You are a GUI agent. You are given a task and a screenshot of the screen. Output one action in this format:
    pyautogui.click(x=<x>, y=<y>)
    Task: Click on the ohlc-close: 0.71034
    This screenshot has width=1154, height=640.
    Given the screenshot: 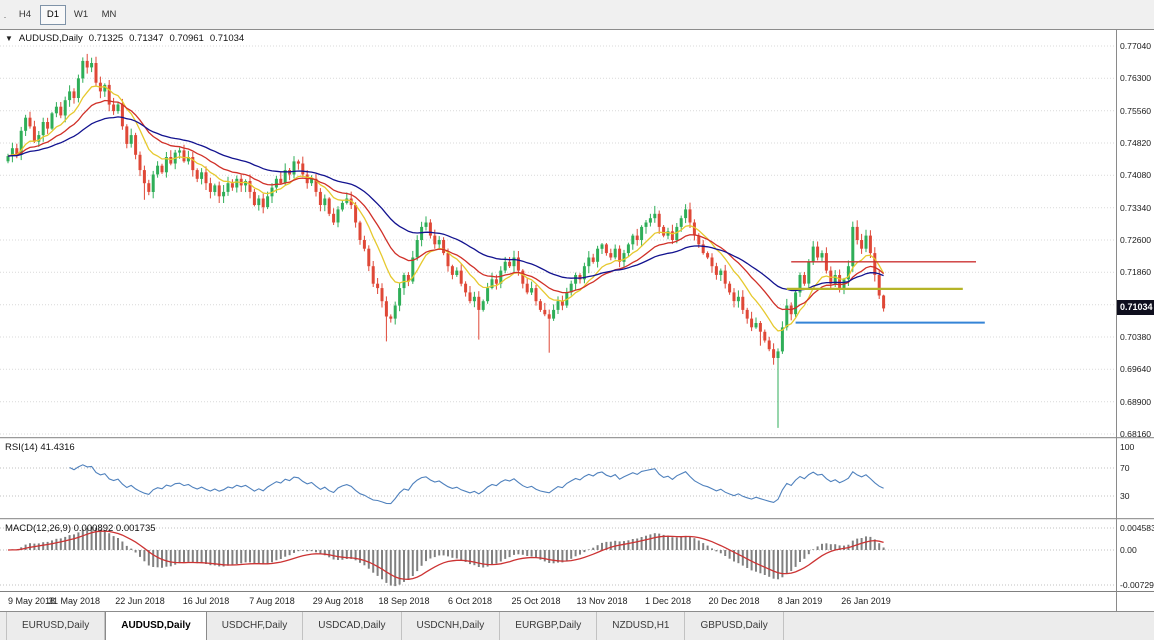 What is the action you would take?
    pyautogui.click(x=227, y=38)
    